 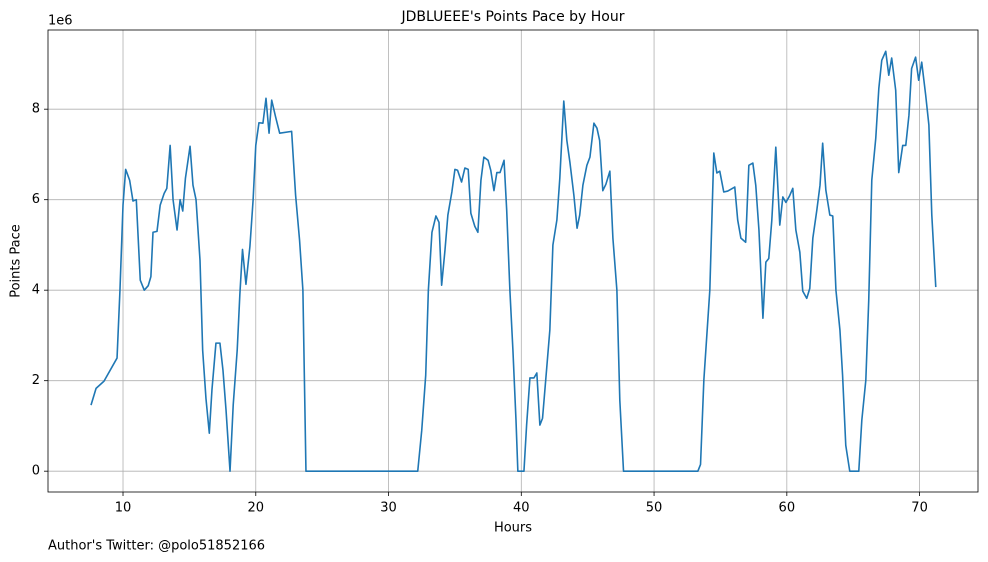 I want to click on y-tick-label: 2, so click(x=36, y=380).